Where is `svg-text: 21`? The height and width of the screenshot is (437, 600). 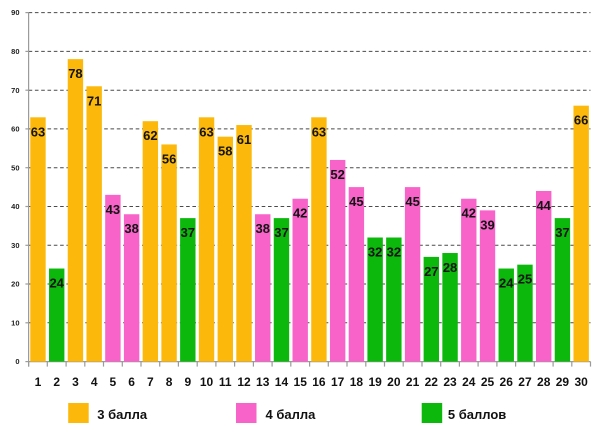
svg-text: 21 is located at coordinates (413, 382).